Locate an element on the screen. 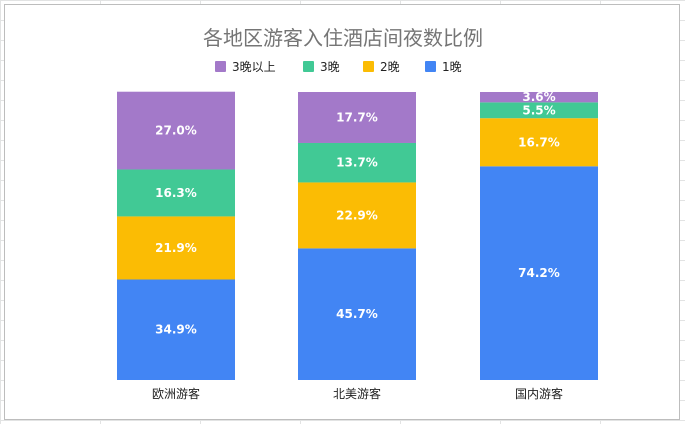 Image resolution: width=685 pixels, height=424 pixels. data-label: 13.7% is located at coordinates (357, 163).